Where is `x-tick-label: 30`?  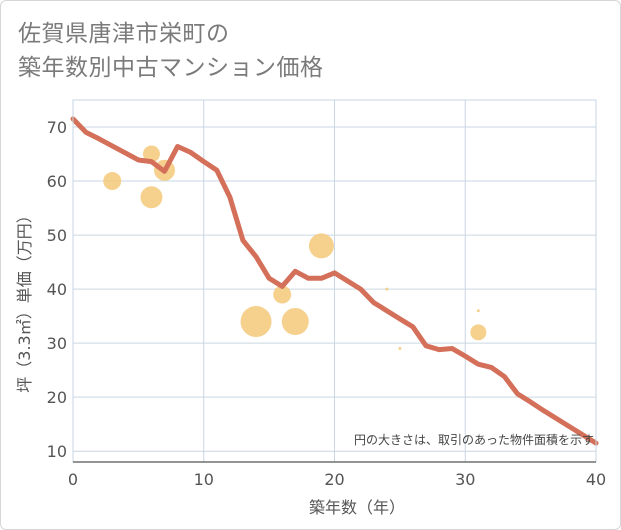
x-tick-label: 30 is located at coordinates (465, 479).